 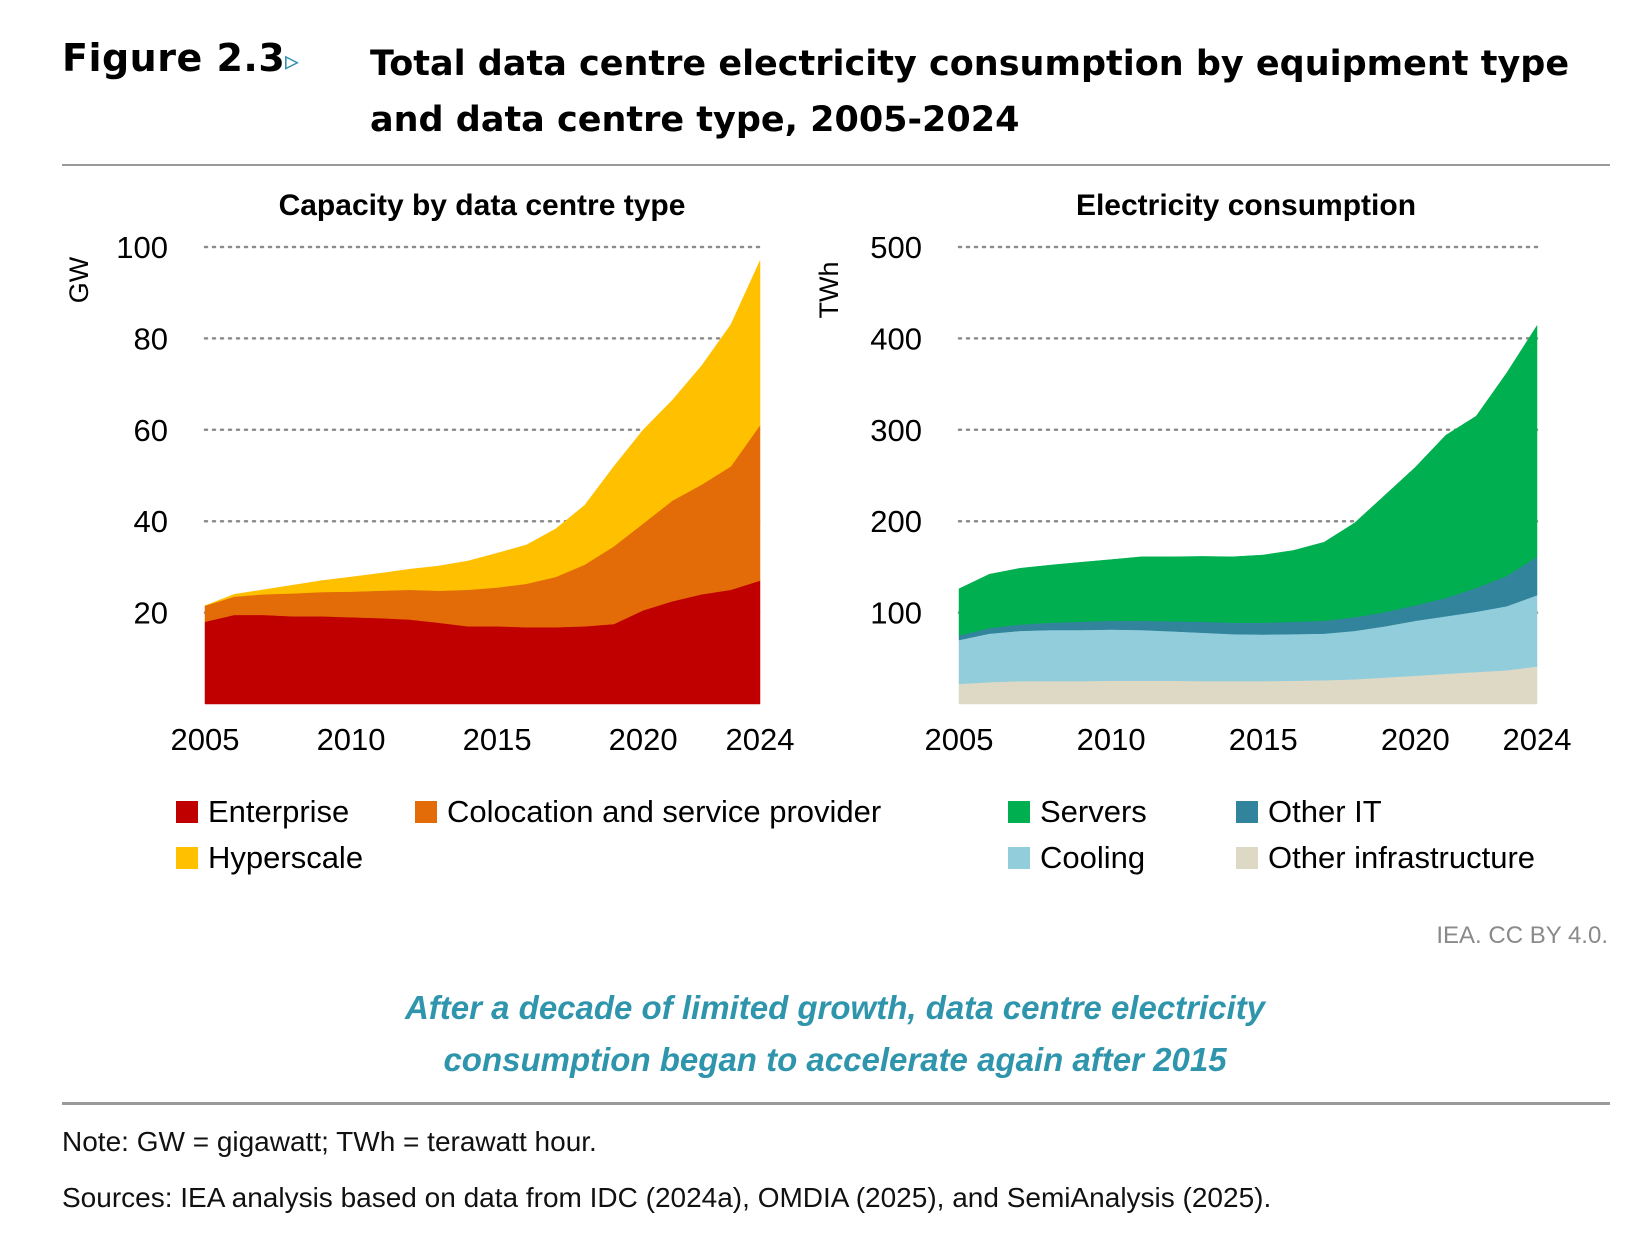 I want to click on legend-swatch-colocation-and-service-provider, so click(x=426, y=812).